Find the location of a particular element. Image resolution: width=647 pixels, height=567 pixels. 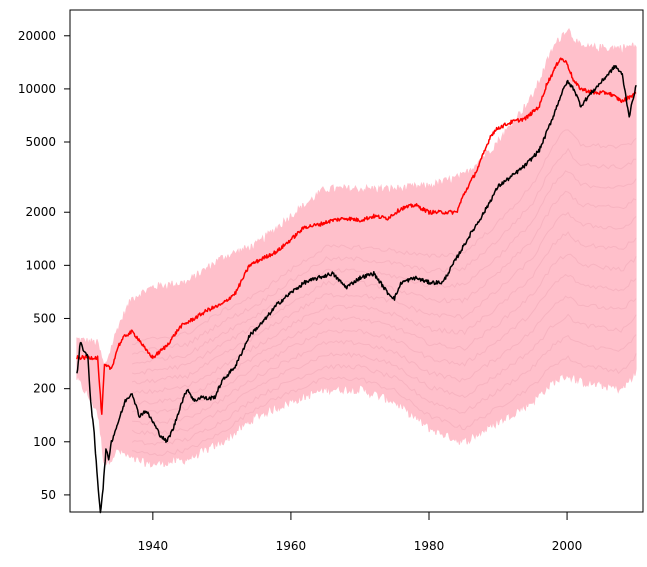

y-tick-label: 20000 is located at coordinates (37, 36).